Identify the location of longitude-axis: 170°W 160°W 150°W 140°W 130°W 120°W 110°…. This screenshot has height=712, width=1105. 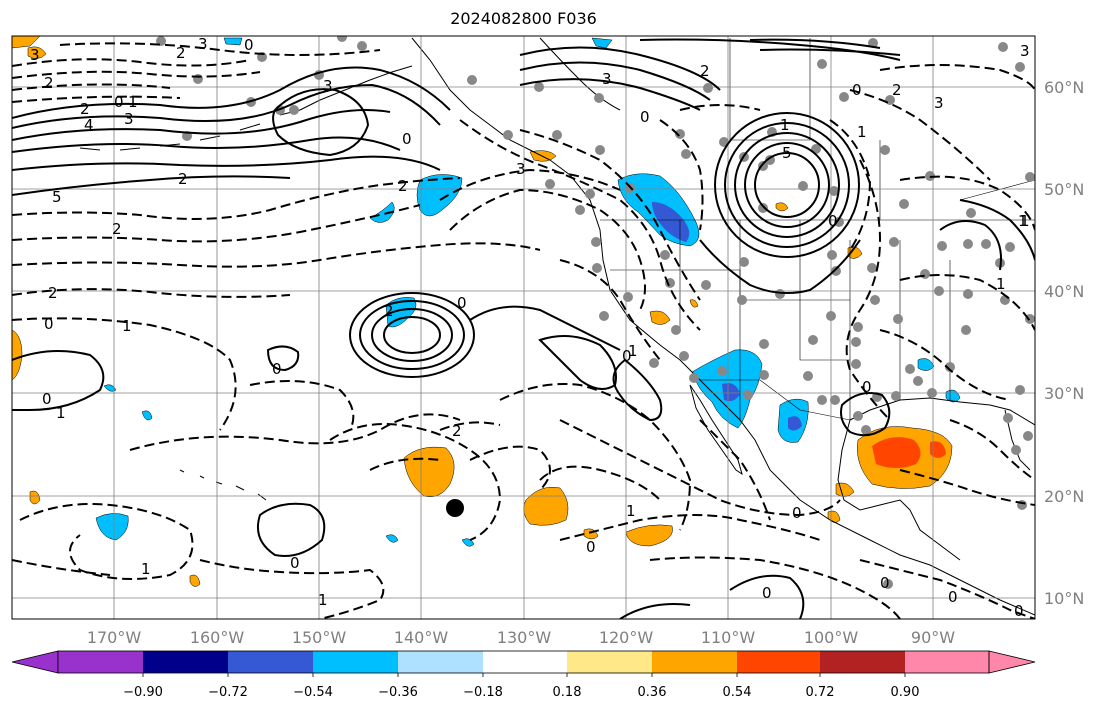
(521, 637).